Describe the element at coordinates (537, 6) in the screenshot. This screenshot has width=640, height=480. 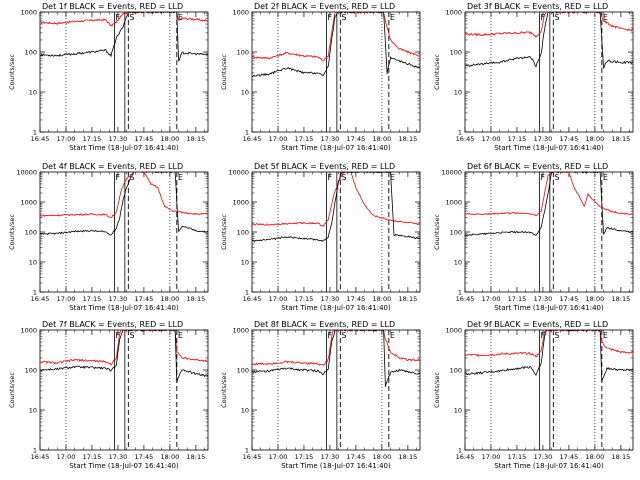
I see `panel-title: Det 3f BLACK = Events, RED = LLD` at that location.